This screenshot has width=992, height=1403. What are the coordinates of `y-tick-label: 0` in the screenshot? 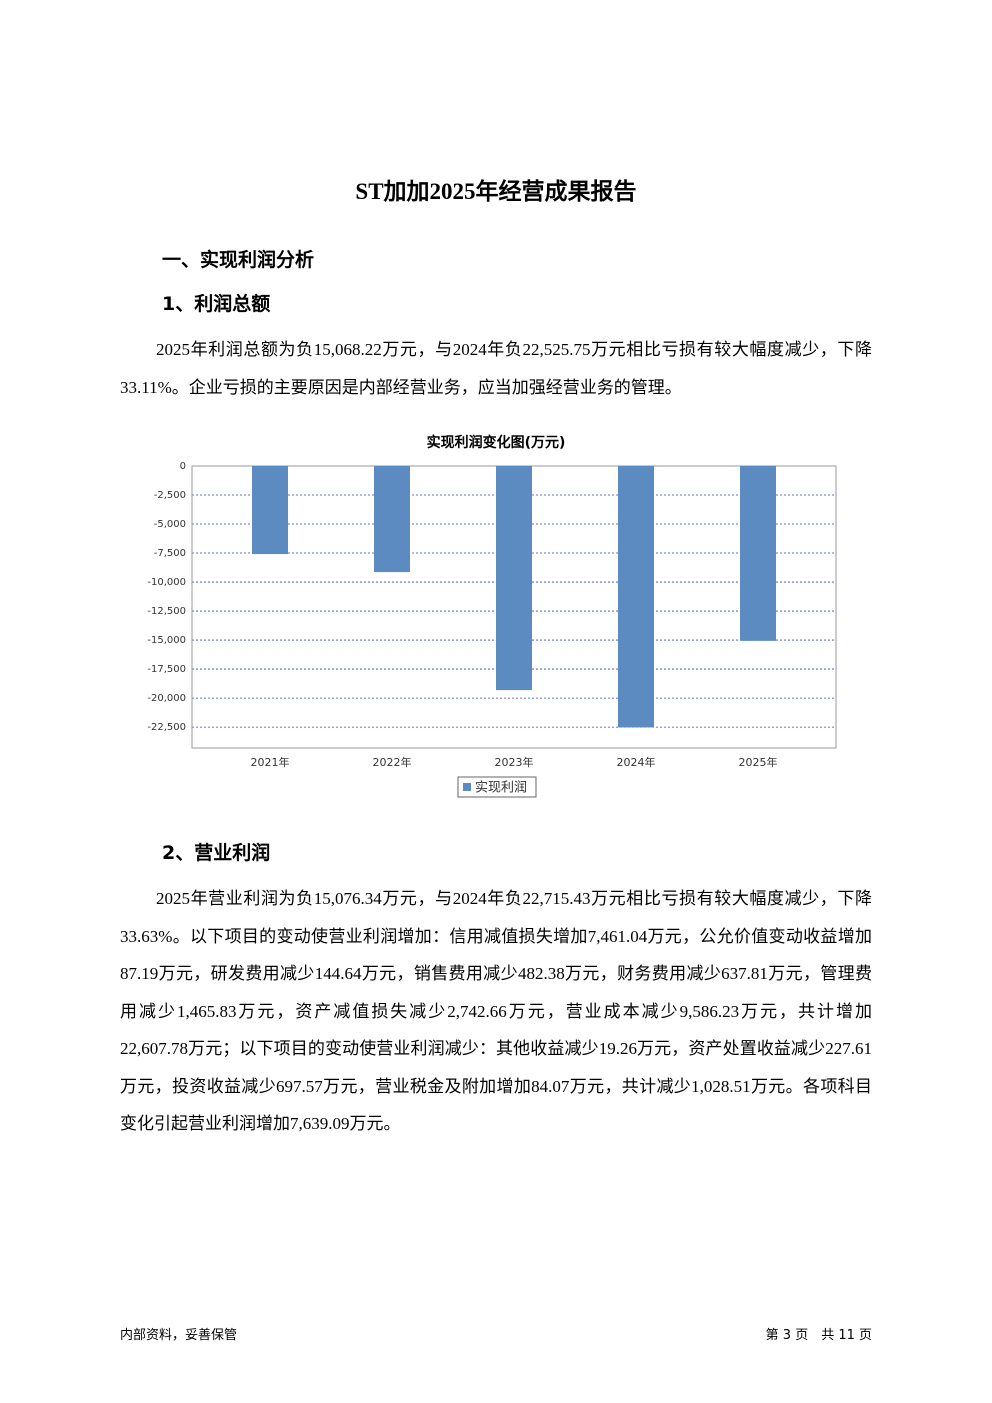 It's located at (183, 466).